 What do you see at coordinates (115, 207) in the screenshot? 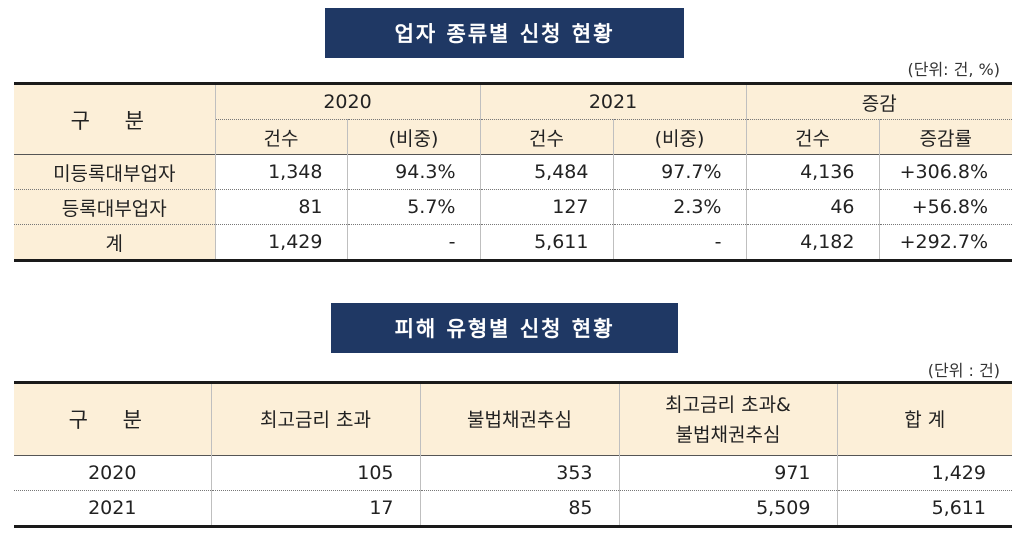
I see `row-label: 등록대부업자` at bounding box center [115, 207].